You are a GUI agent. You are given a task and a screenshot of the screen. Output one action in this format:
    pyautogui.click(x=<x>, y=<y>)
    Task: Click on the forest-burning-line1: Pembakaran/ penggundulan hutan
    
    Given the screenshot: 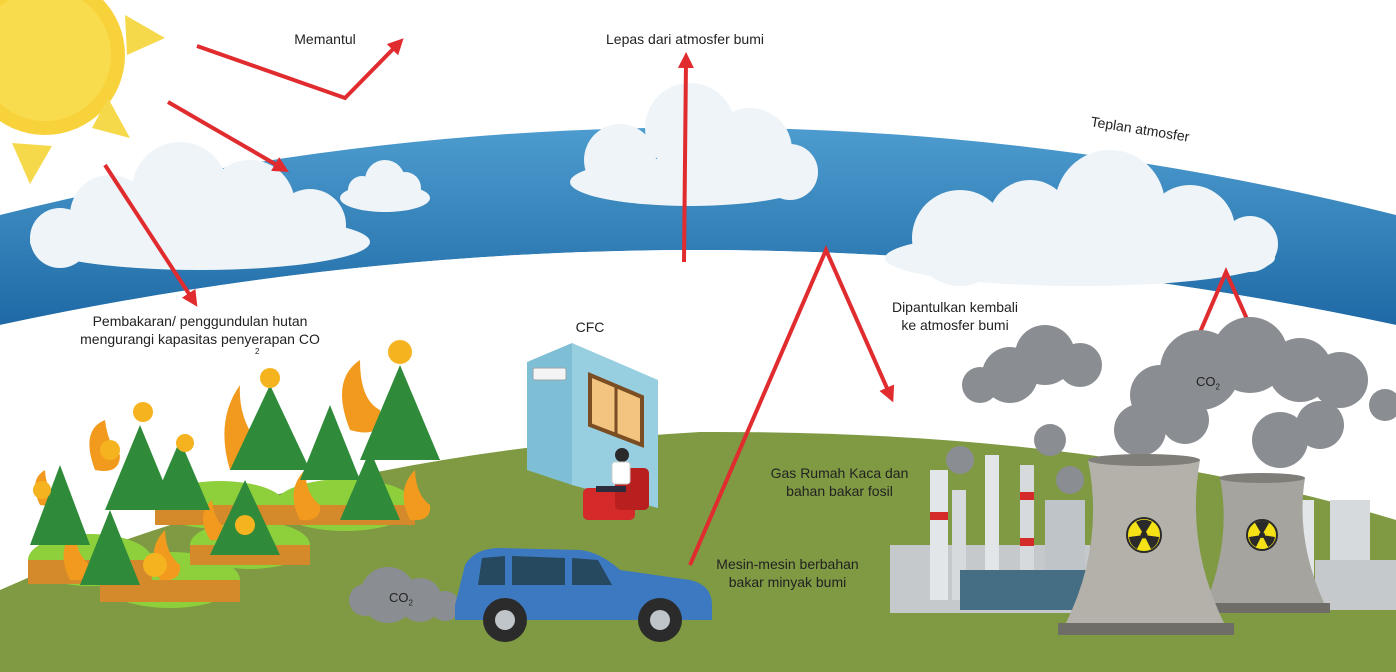 What is the action you would take?
    pyautogui.click(x=200, y=321)
    